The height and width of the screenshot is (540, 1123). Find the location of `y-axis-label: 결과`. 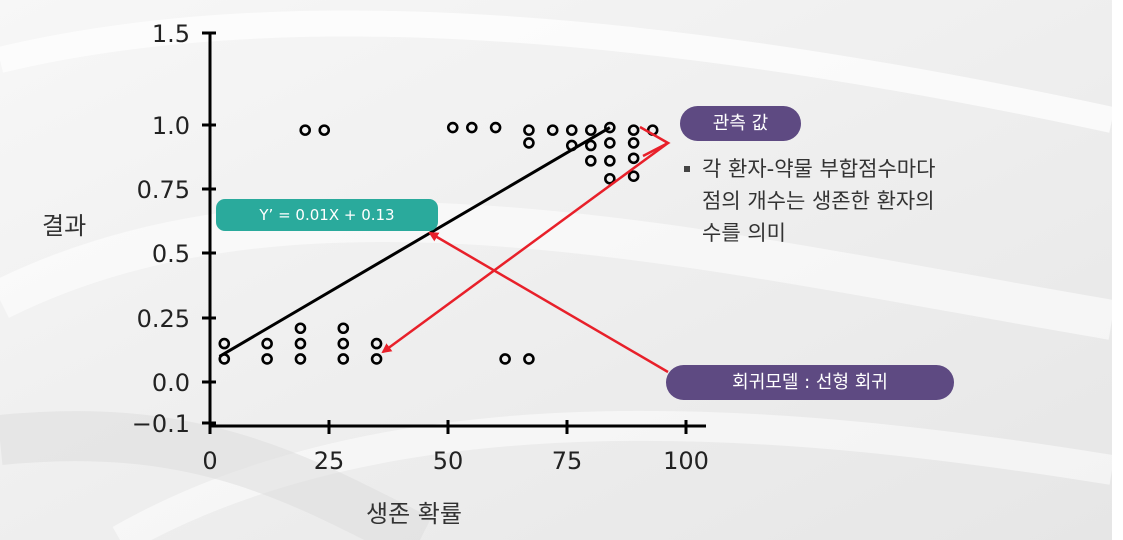

y-axis-label: 결과 is located at coordinates (64, 226).